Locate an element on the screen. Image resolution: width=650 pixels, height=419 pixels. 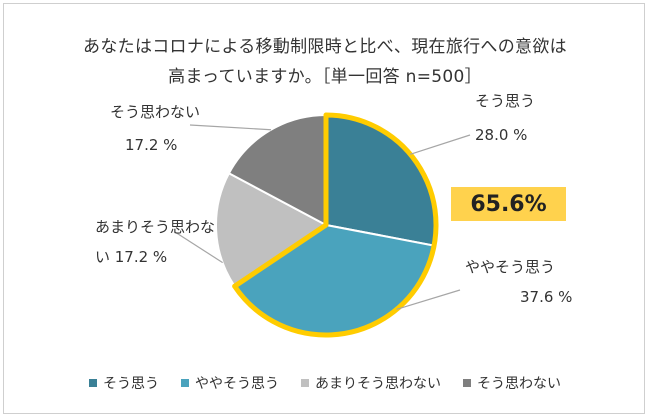
legend-label: そう思う is located at coordinates (131, 384).